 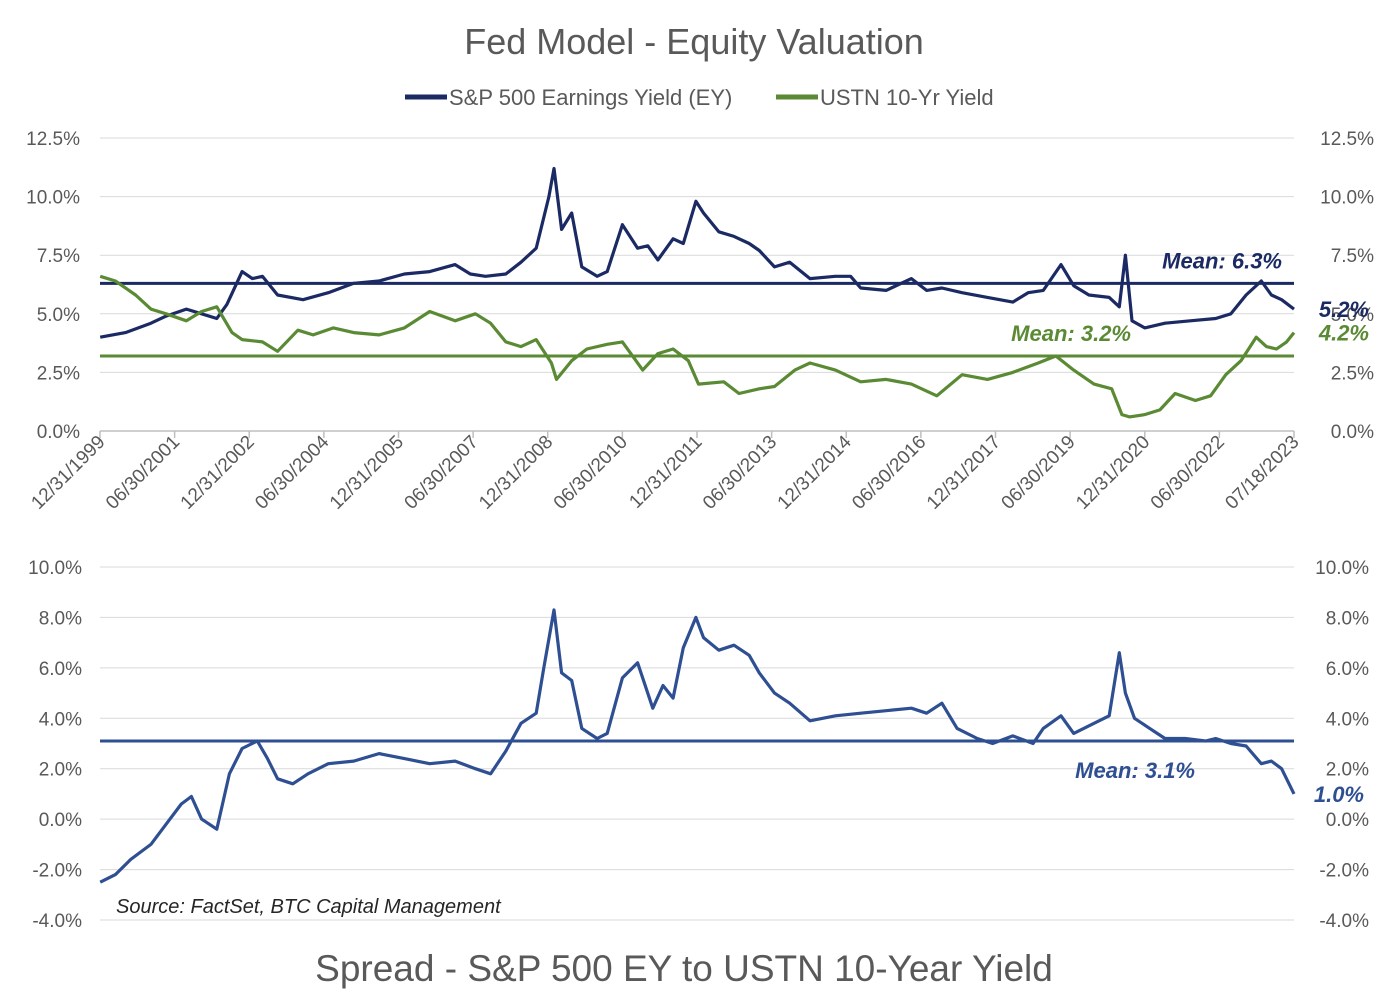 I want to click on top-x-tick-label: 12/31/2020, so click(x=1113, y=473).